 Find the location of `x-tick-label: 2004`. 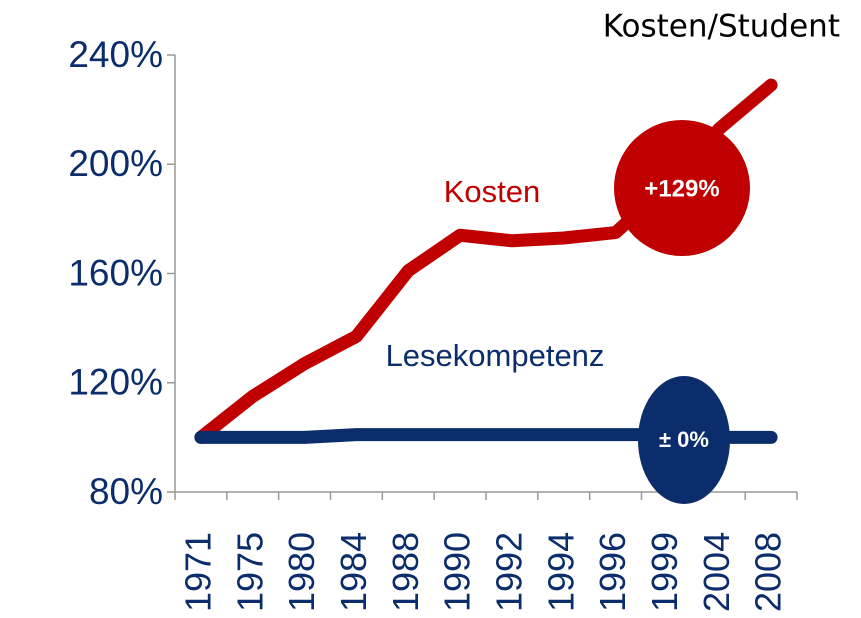

x-tick-label: 2004 is located at coordinates (716, 572).